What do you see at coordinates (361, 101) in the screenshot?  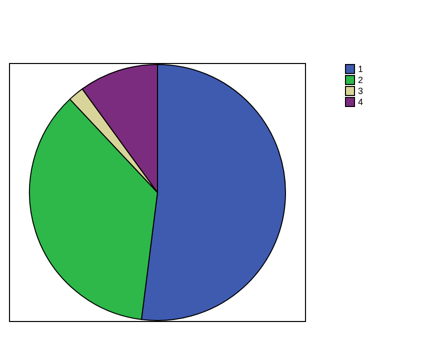 I see `legend-label: 4` at bounding box center [361, 101].